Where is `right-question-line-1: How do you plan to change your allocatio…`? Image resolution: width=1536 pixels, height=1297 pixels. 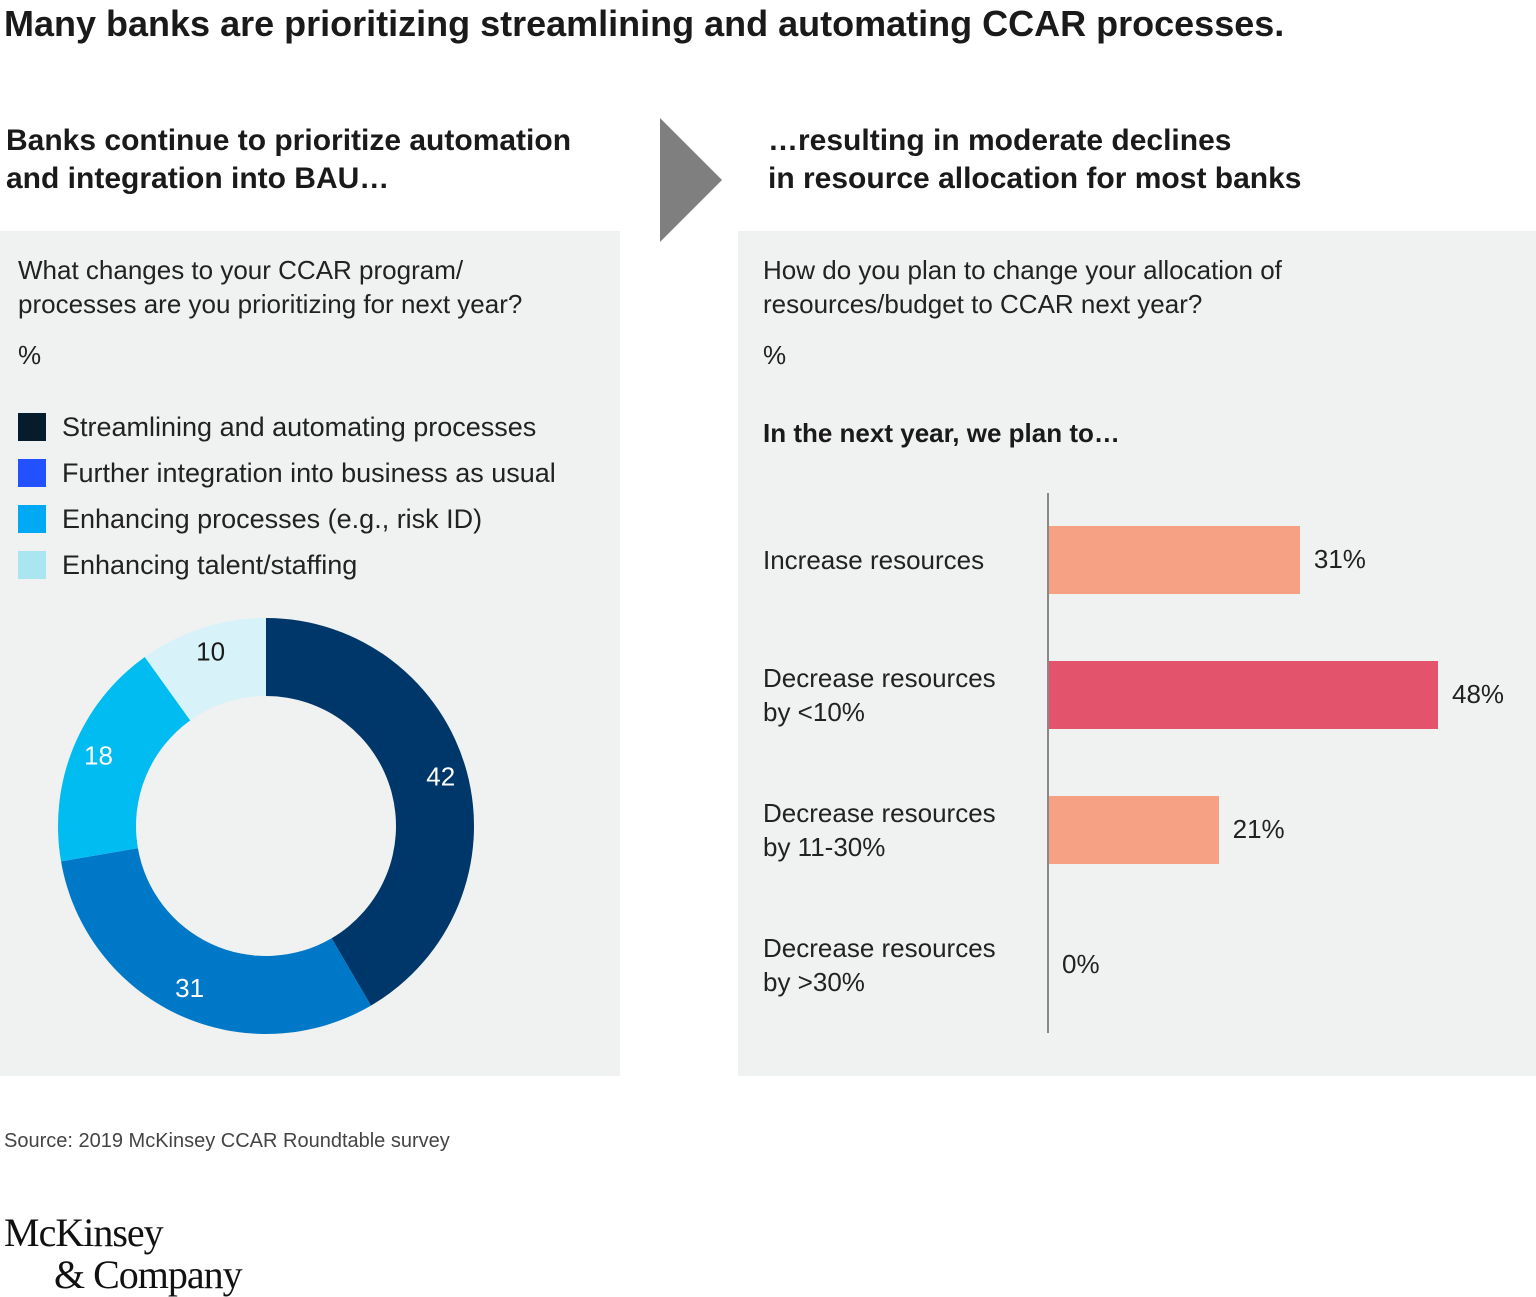
right-question-line-1: How do you plan to change your allocatio… is located at coordinates (1022, 270).